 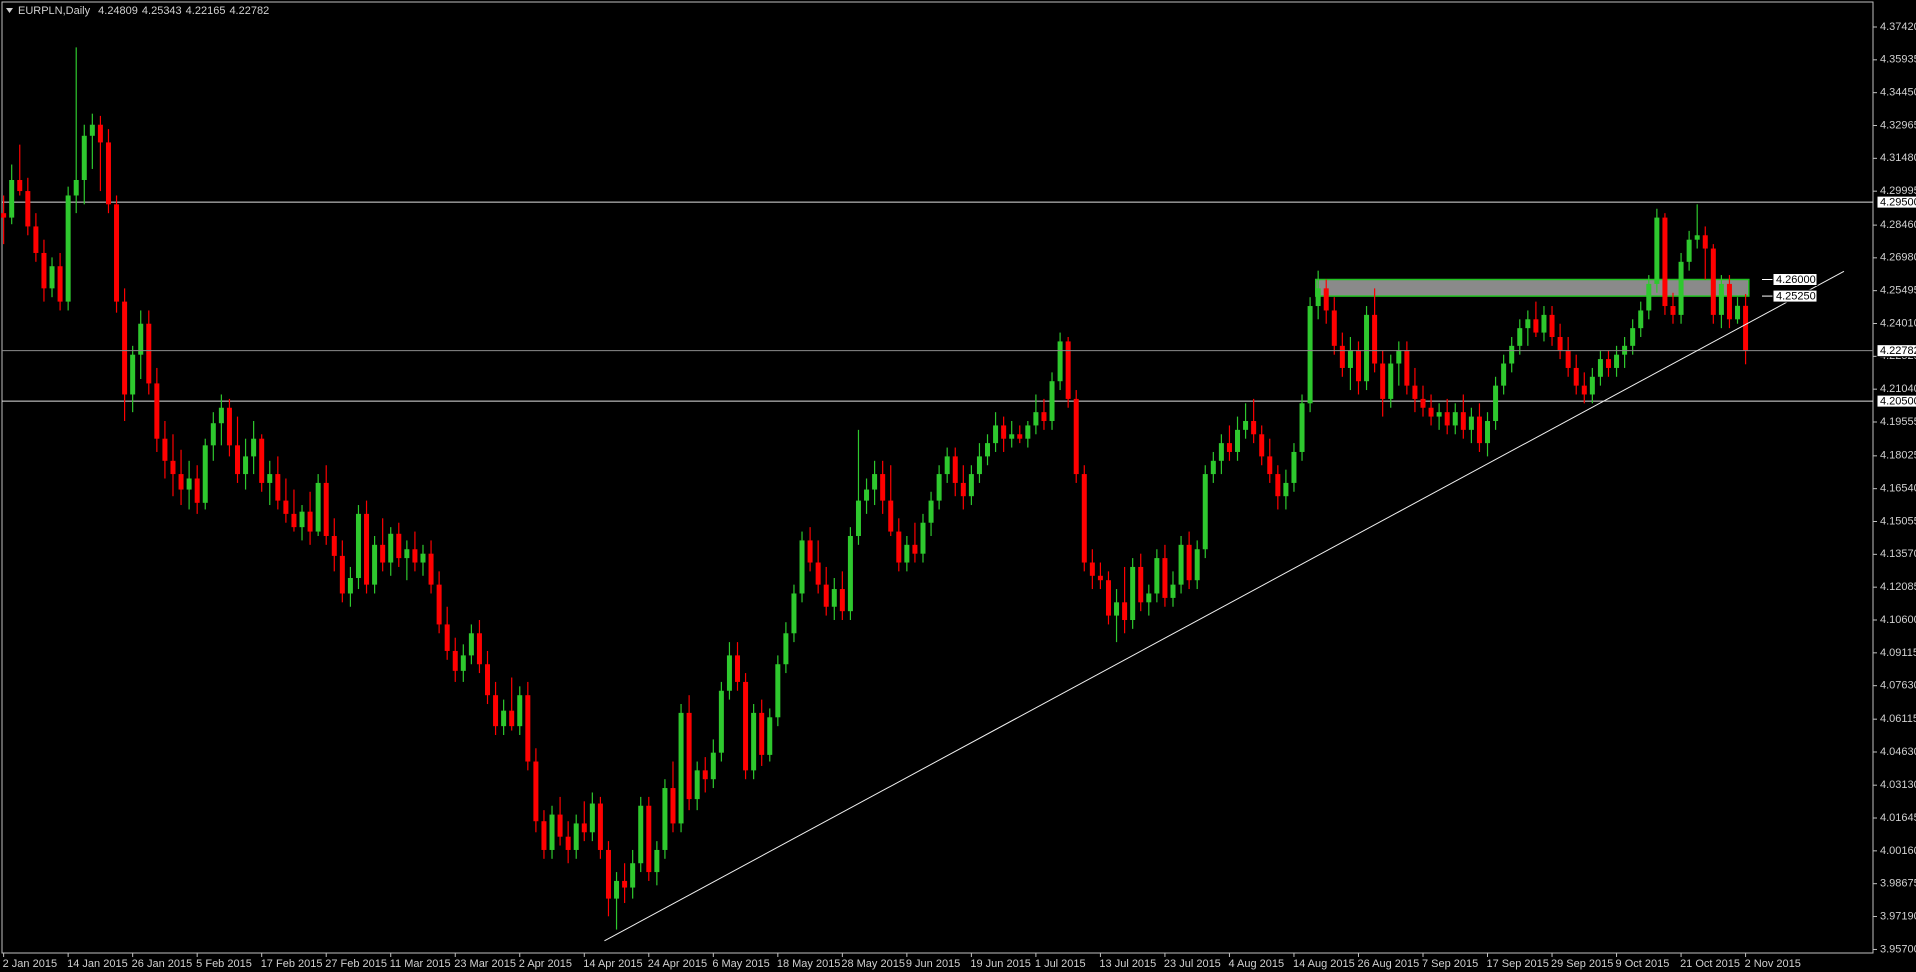 I want to click on x-tick-label: 9 Jun 2015, so click(x=933, y=964).